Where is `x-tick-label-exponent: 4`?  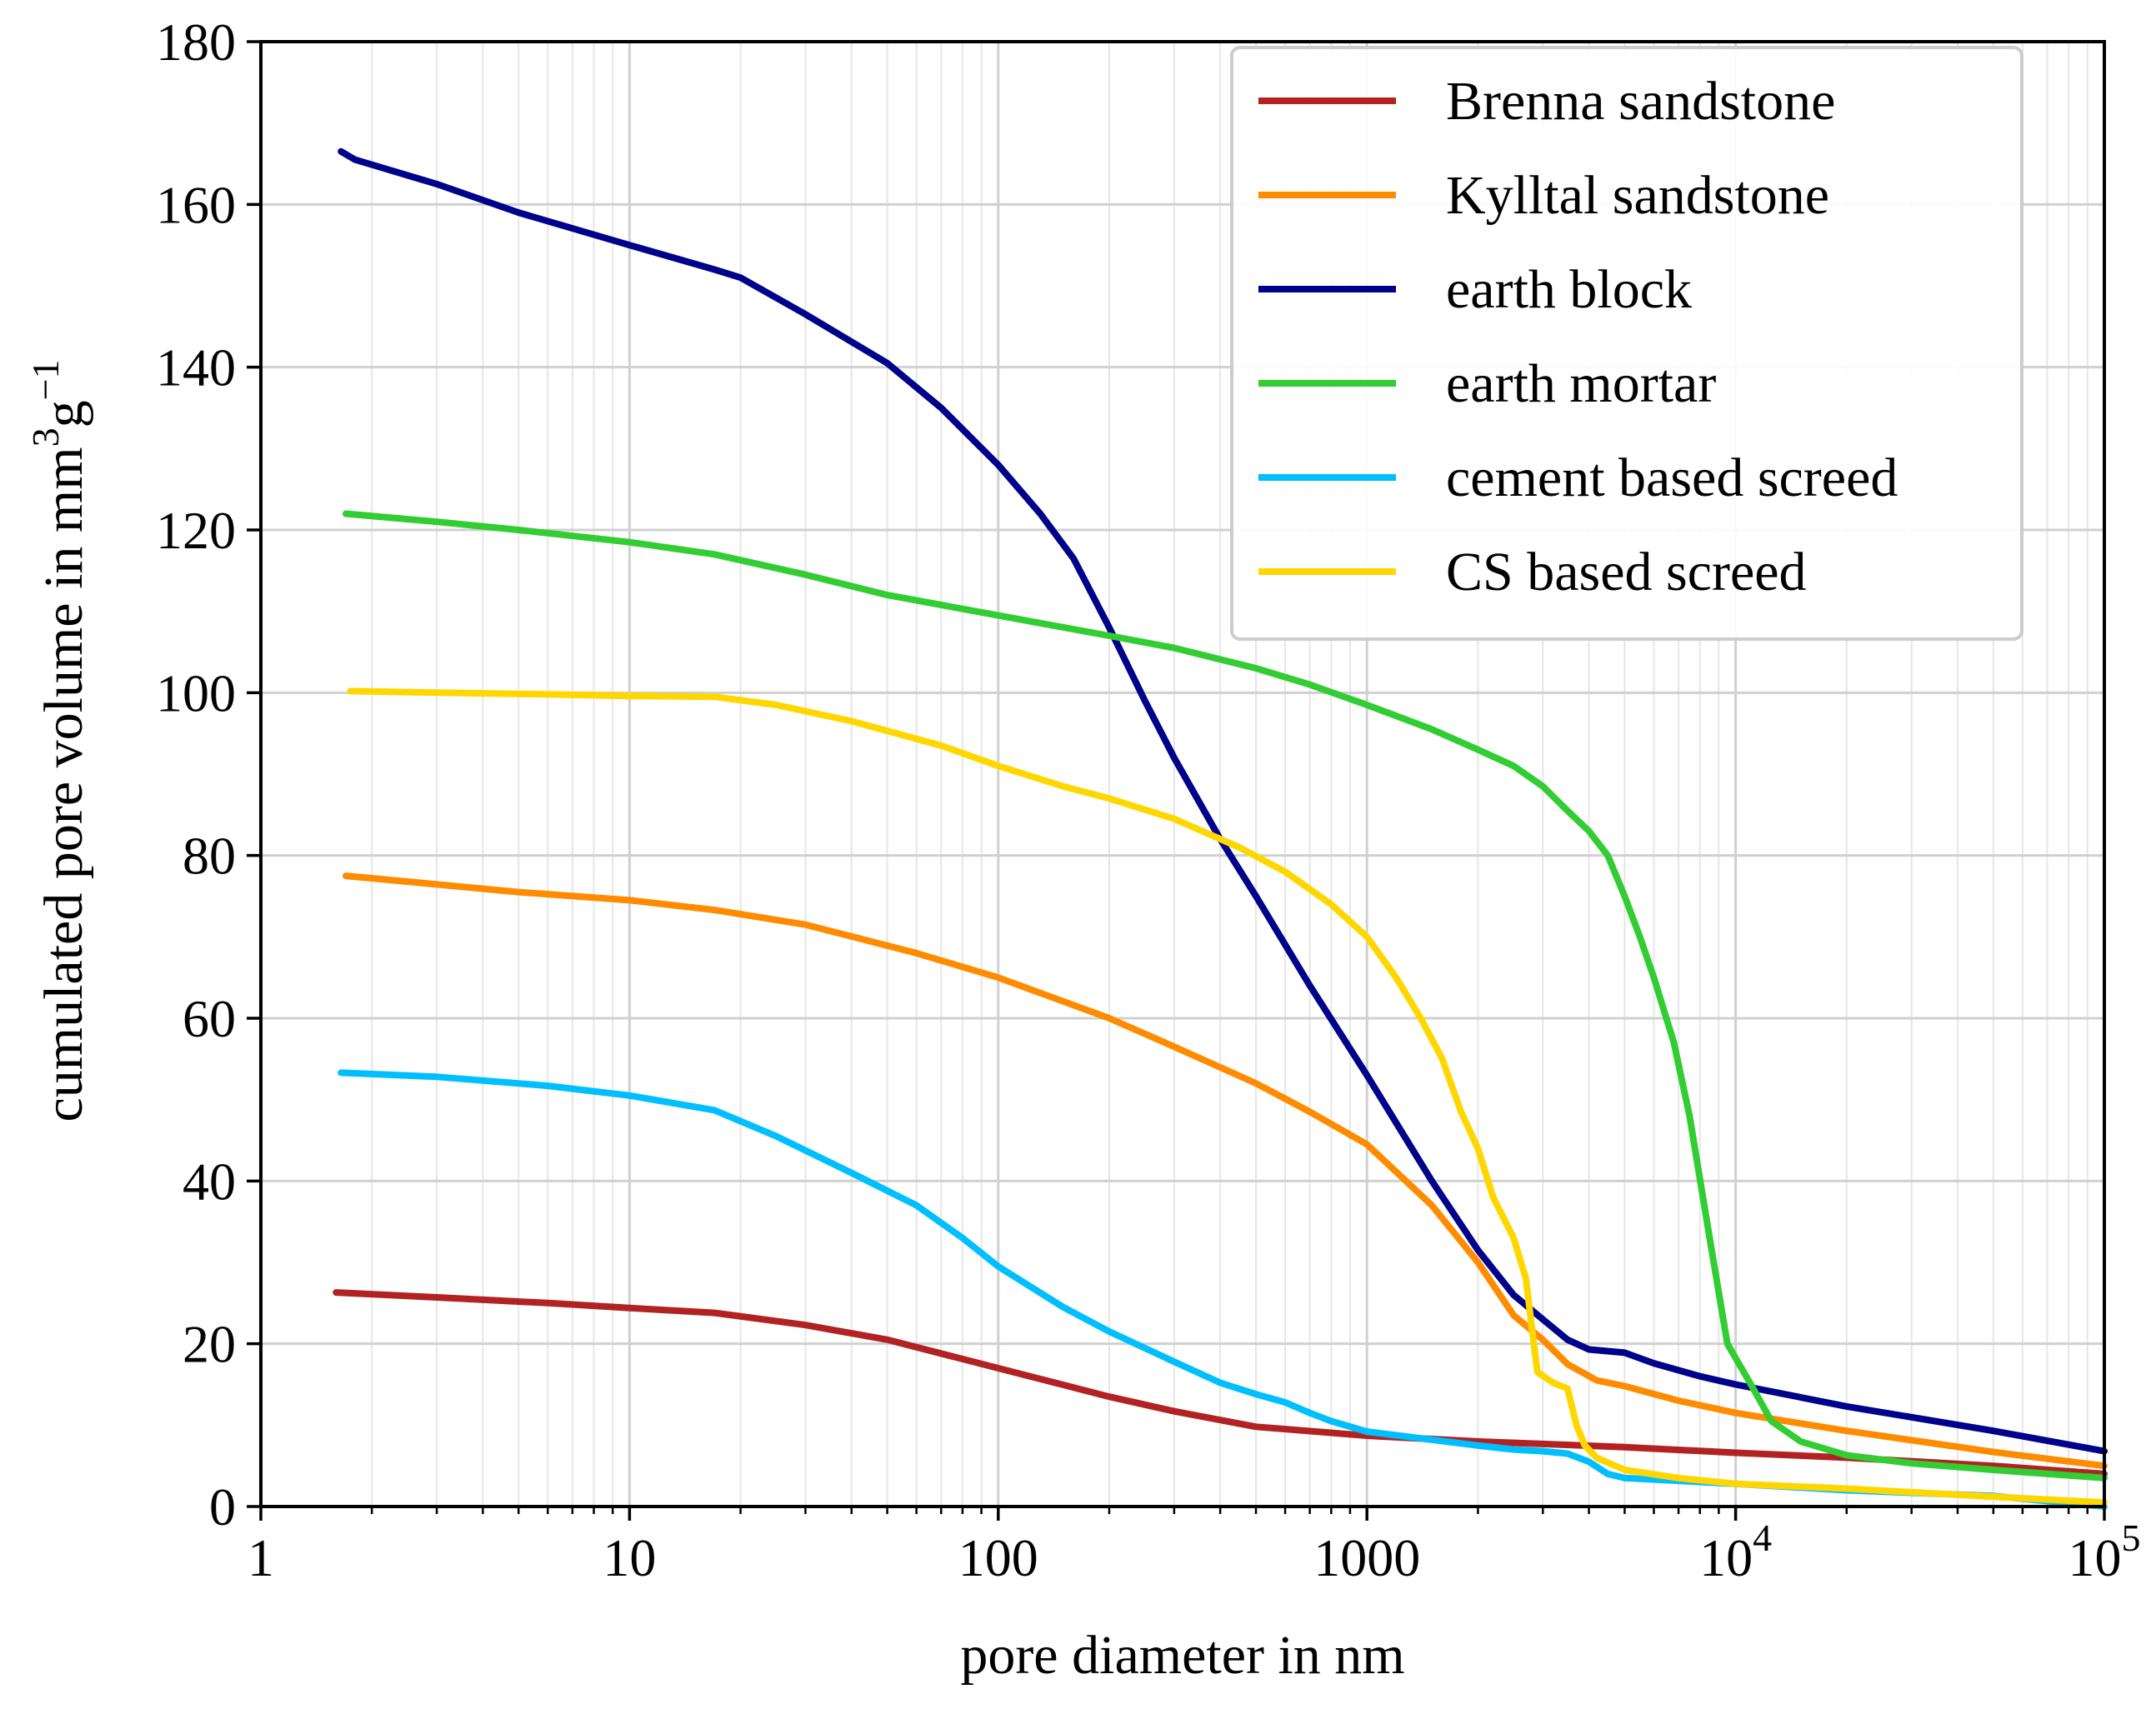
x-tick-label-exponent: 4 is located at coordinates (1762, 1538).